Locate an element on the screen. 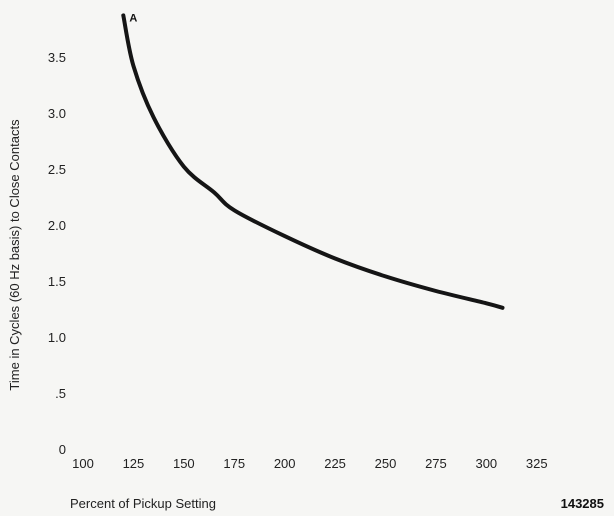 The image size is (614, 516). figure-number: 143285 is located at coordinates (582, 503).